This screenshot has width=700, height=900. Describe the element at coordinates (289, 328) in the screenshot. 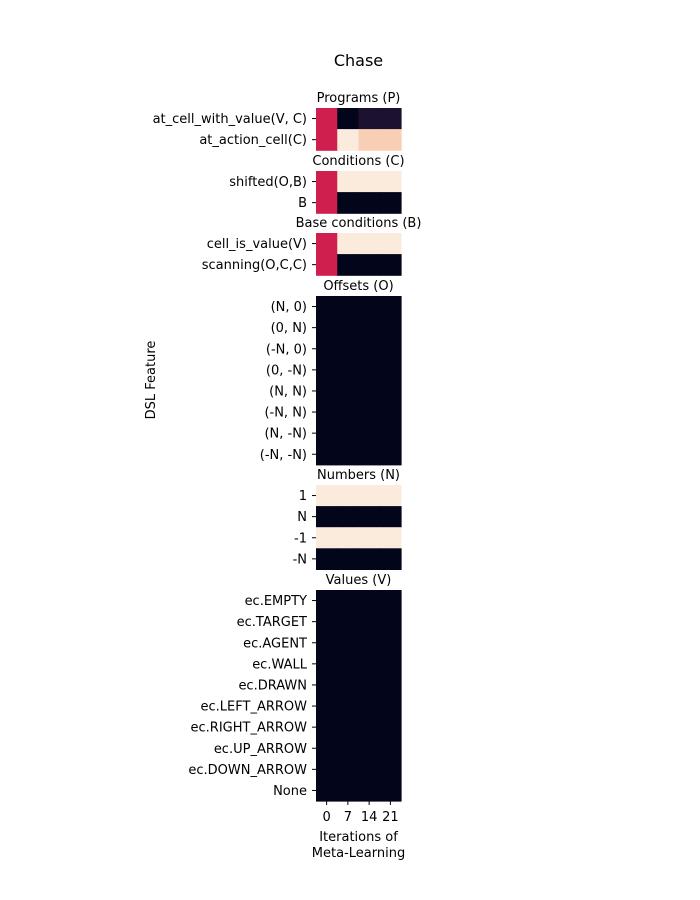

I see `y-tick-label: (0, N)` at that location.